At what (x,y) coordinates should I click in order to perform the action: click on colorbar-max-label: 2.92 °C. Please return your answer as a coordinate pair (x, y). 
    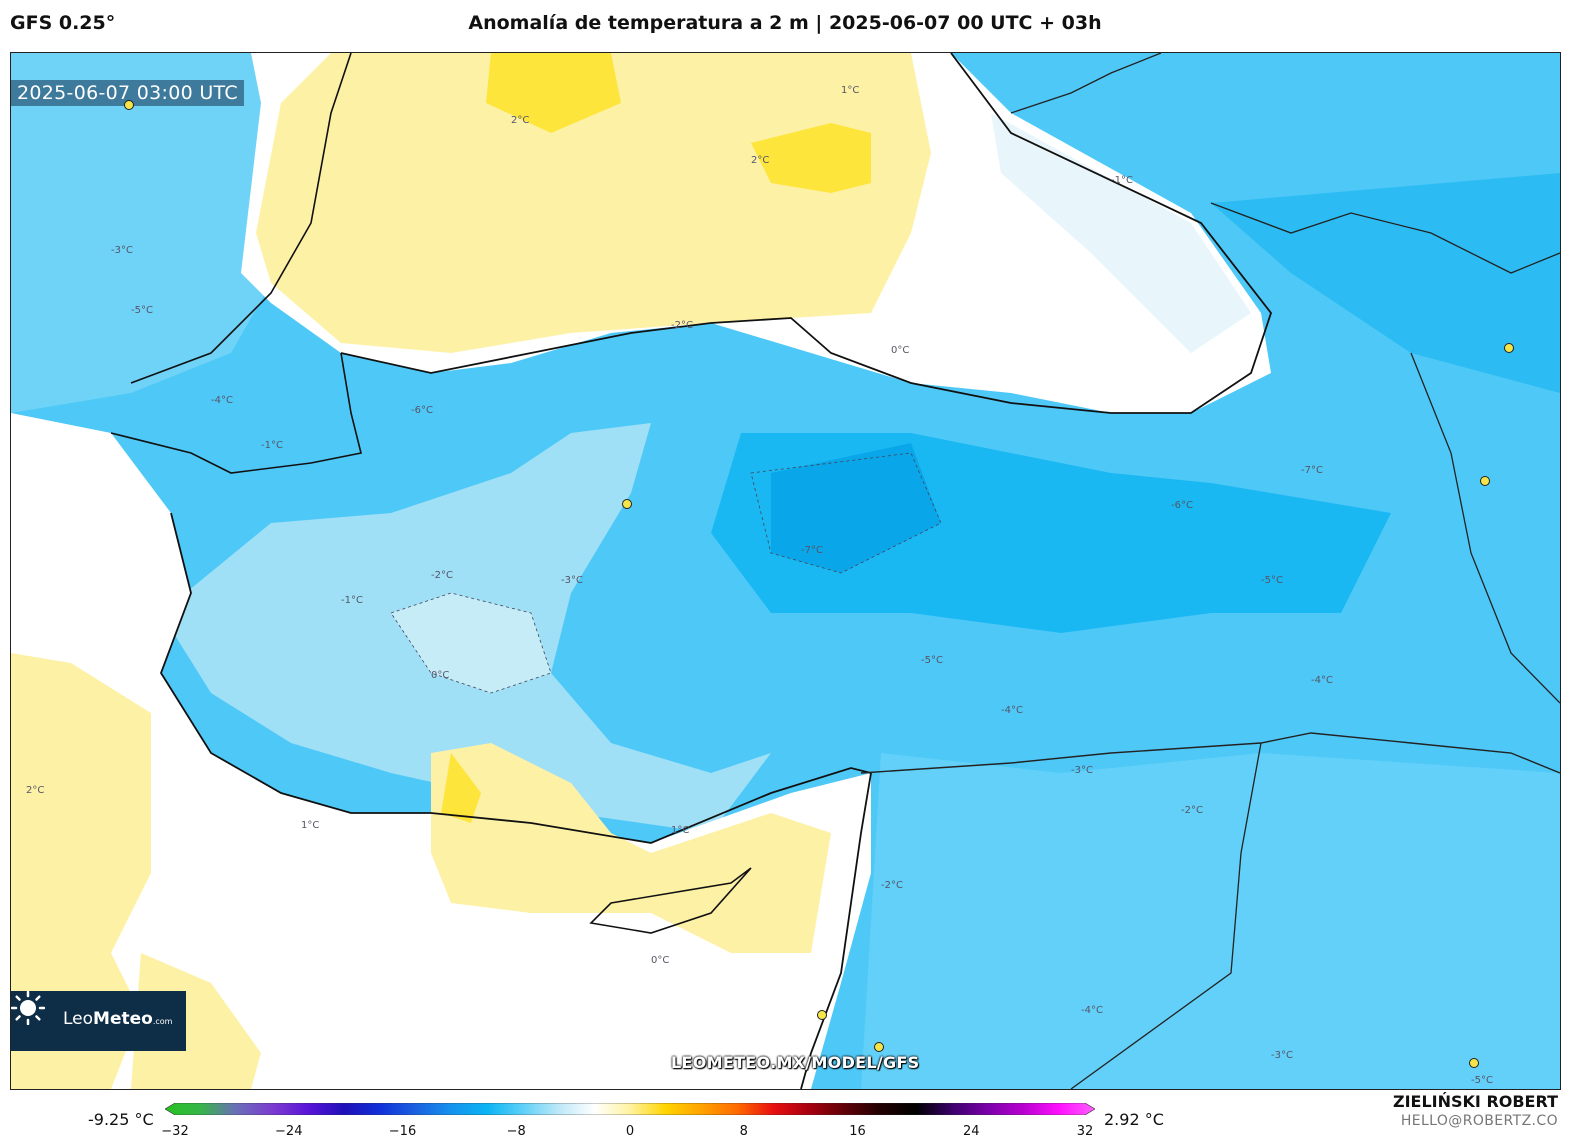
    Looking at the image, I should click on (1134, 1119).